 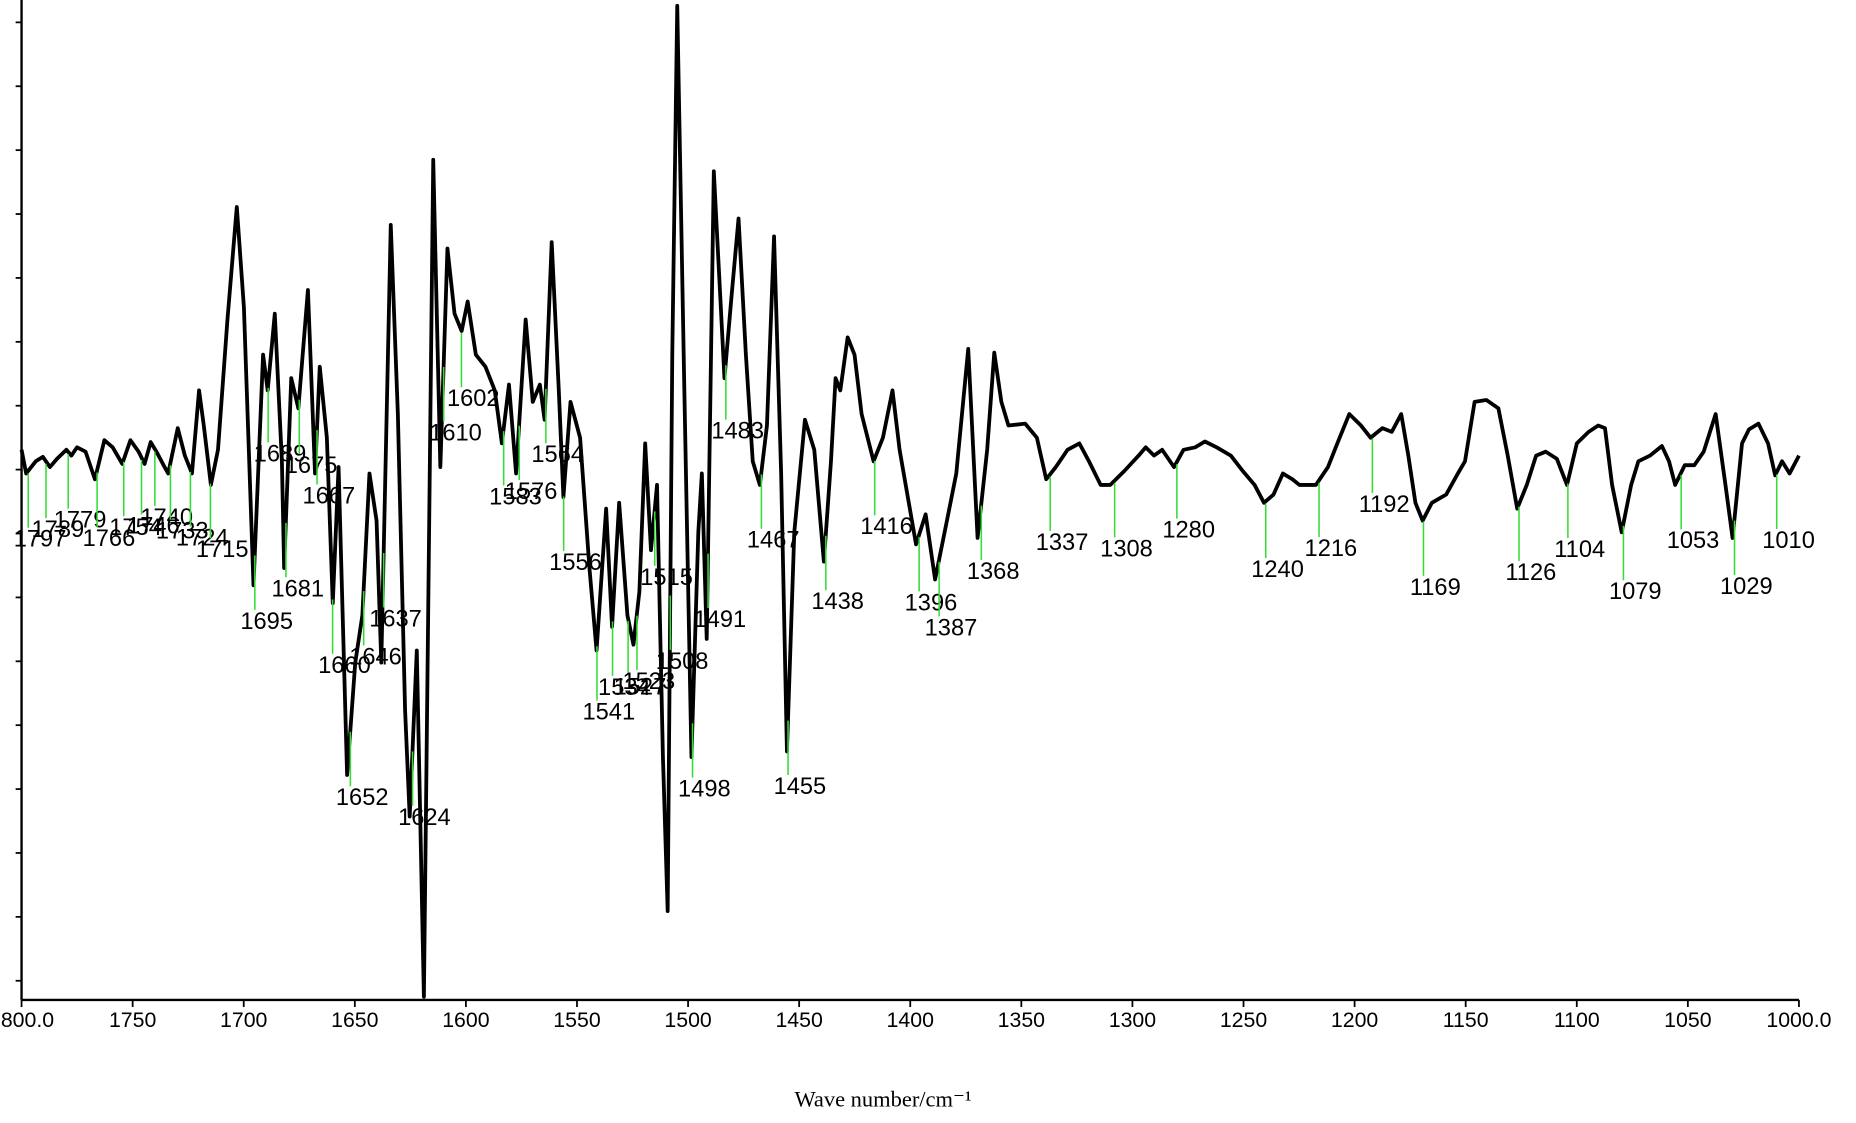 What do you see at coordinates (244, 1020) in the screenshot?
I see `x-tick-label: 1700` at bounding box center [244, 1020].